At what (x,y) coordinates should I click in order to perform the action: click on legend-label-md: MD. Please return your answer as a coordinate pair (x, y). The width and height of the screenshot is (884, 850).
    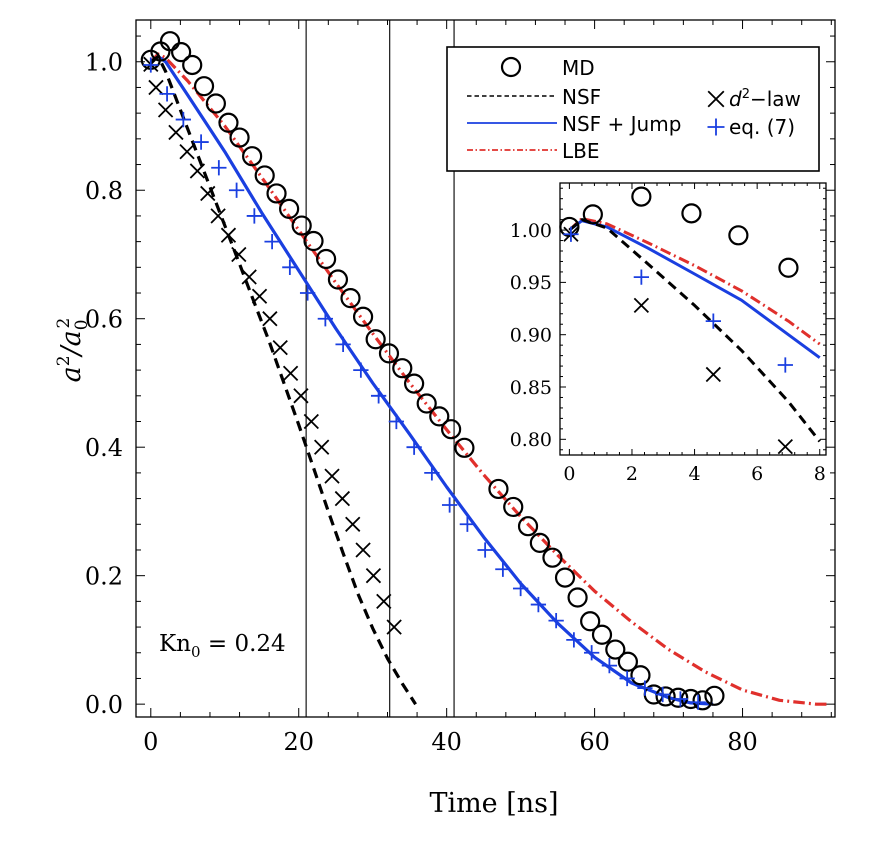
    Looking at the image, I should click on (578, 68).